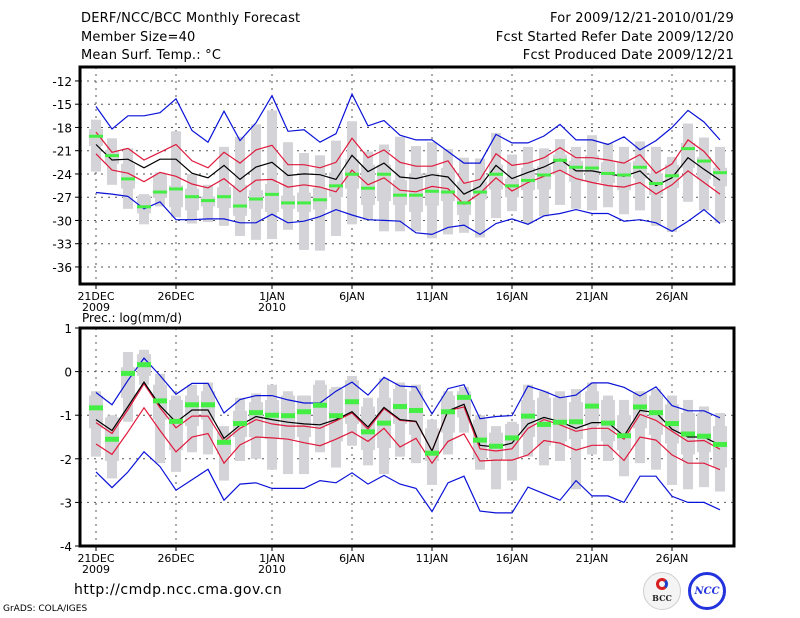 This screenshot has width=800, height=618. What do you see at coordinates (62, 221) in the screenshot?
I see `ytick-label: -30` at bounding box center [62, 221].